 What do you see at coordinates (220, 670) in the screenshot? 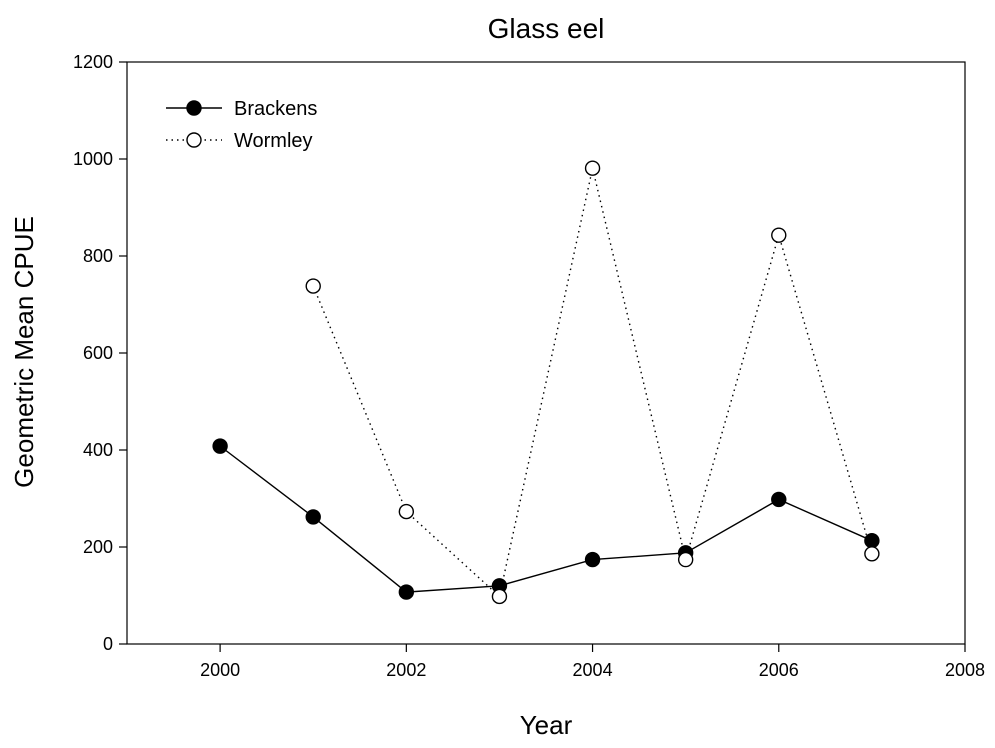
I see `x-tick-label: 2000` at bounding box center [220, 670].